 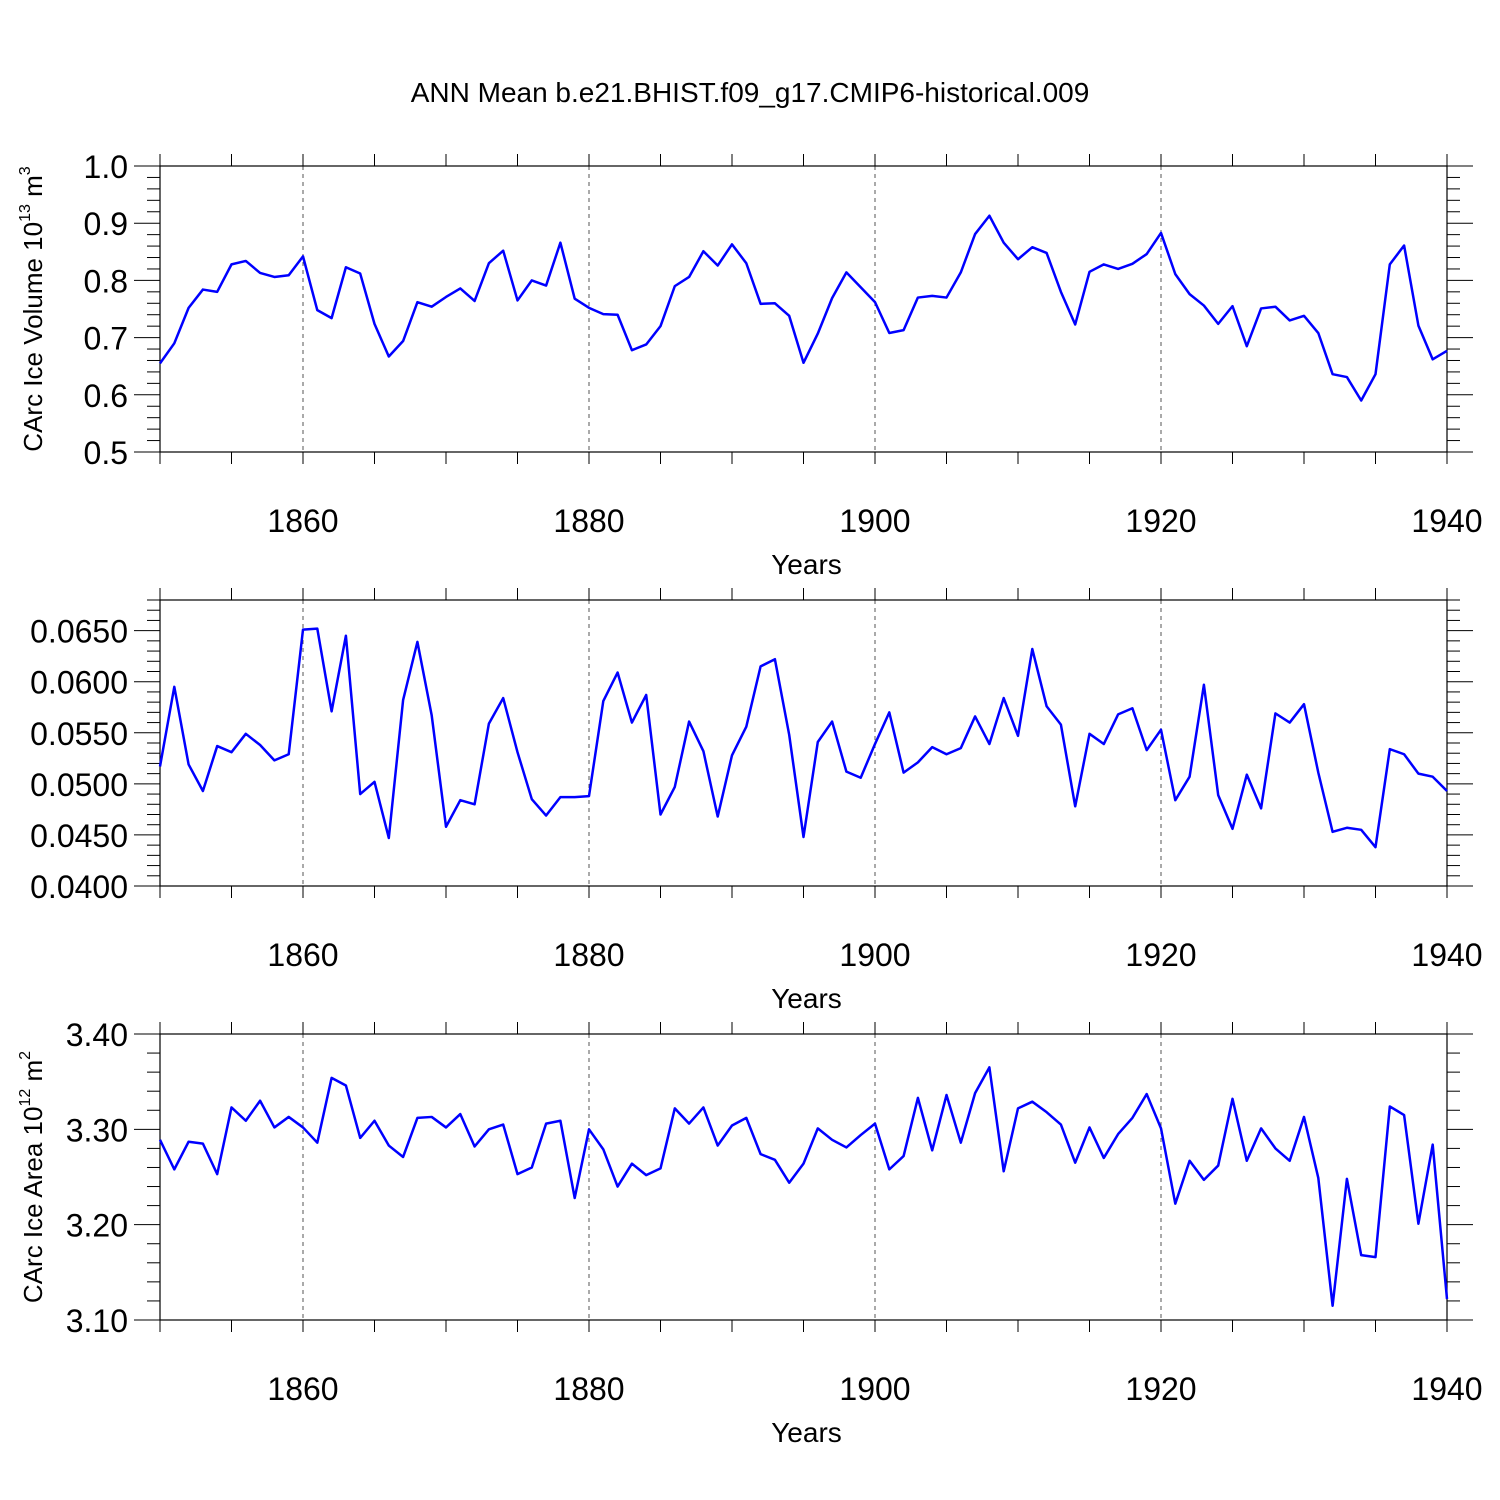 I want to click on y-axis-label-part: CArc Ice Volume 10, so click(x=33, y=337).